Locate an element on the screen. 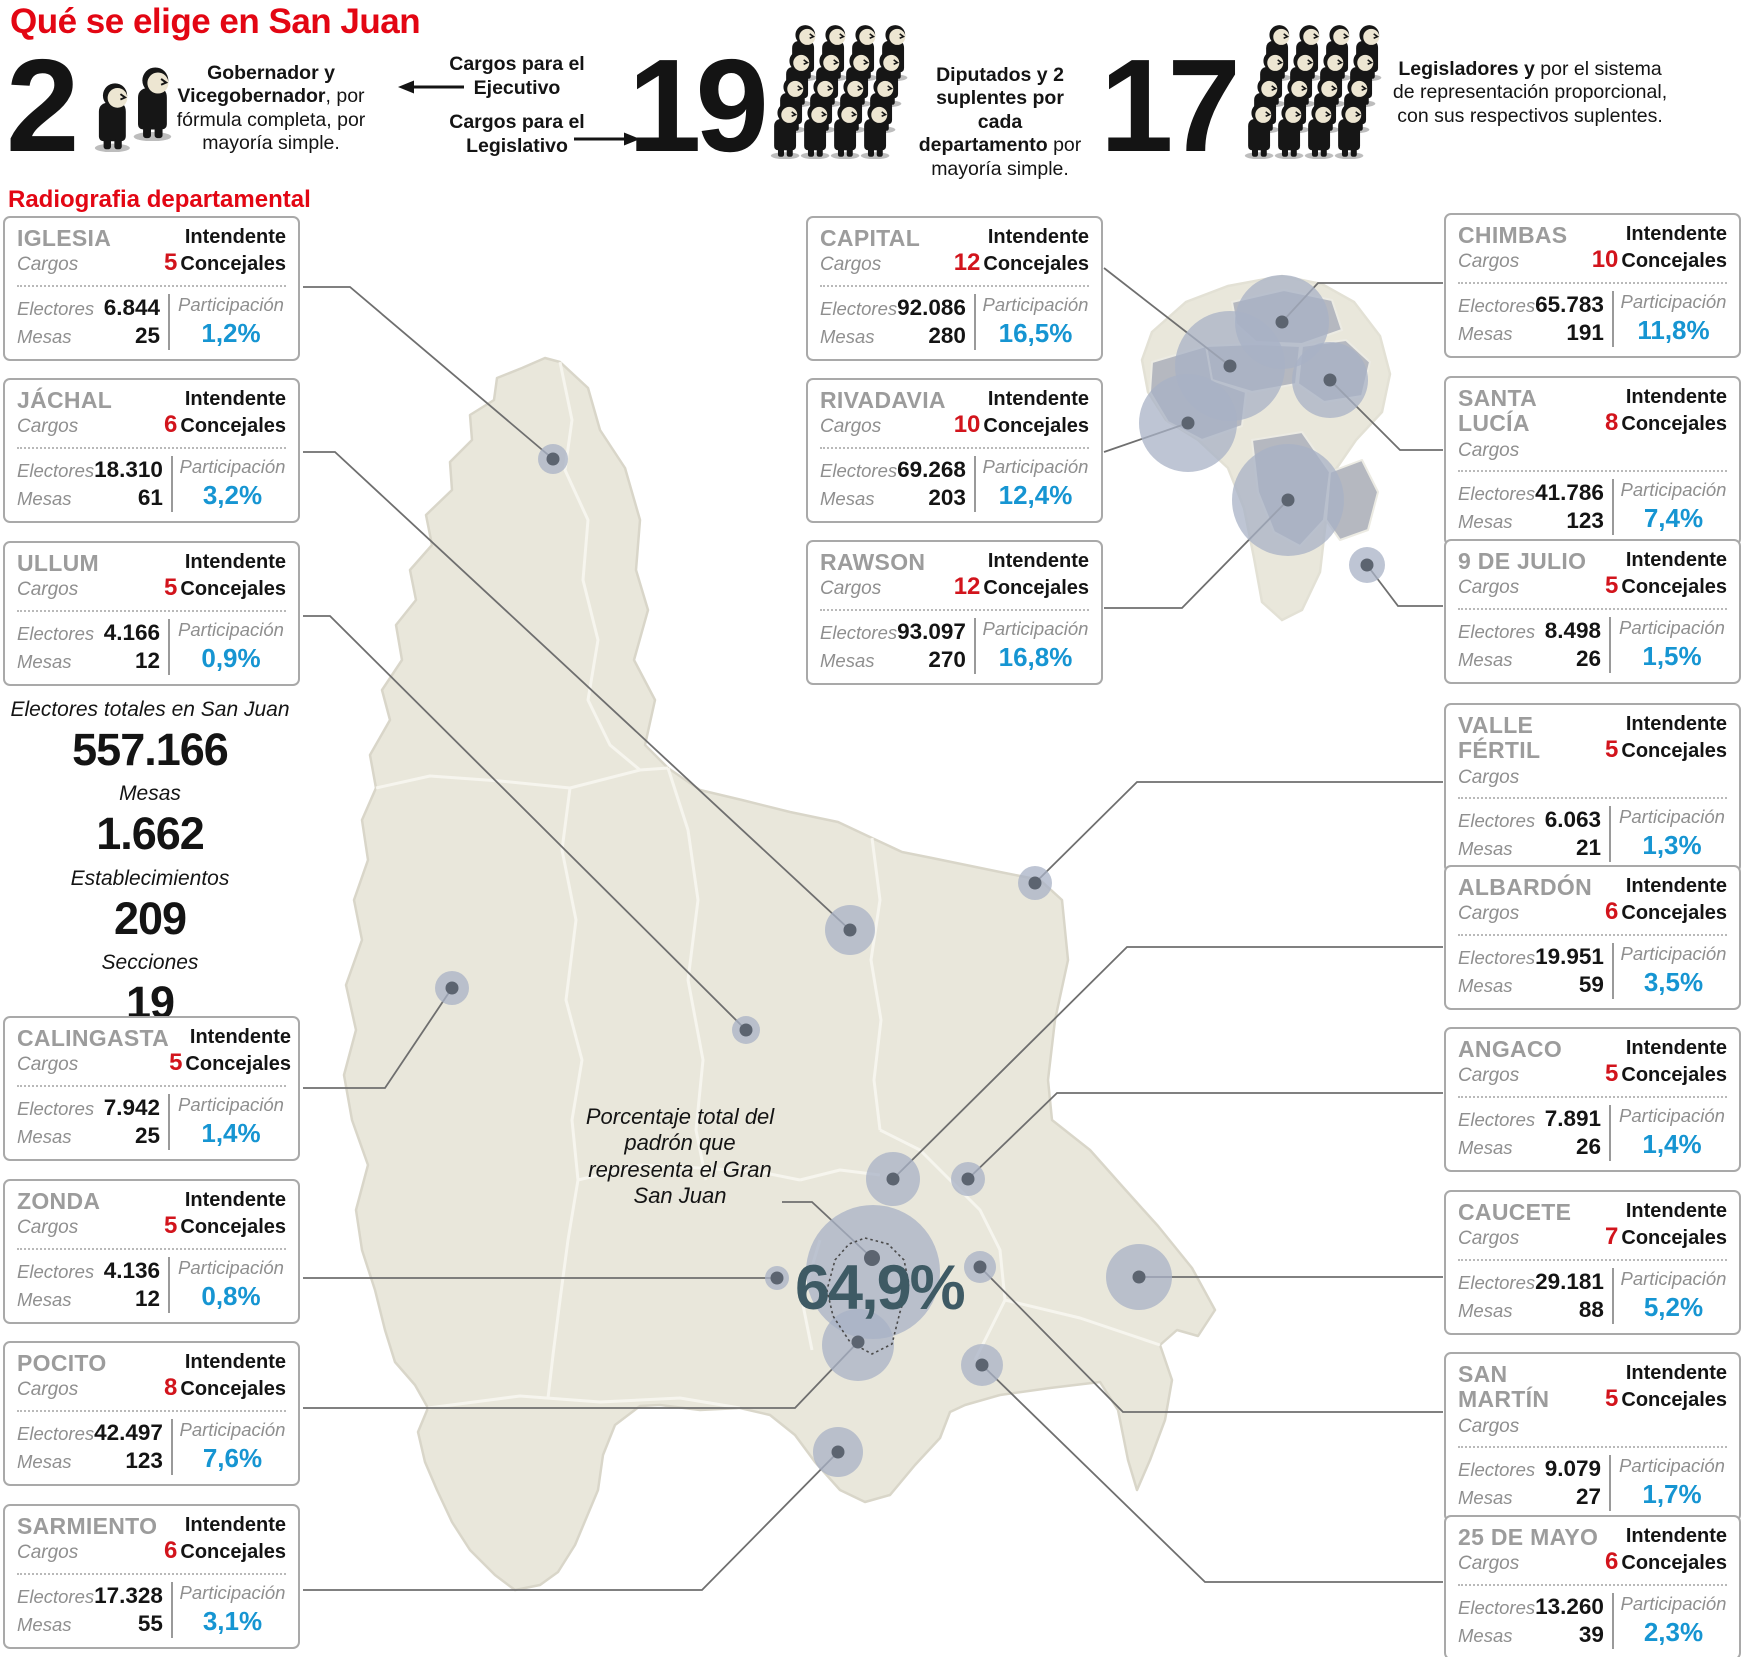 The height and width of the screenshot is (1657, 1743). mesas-value: 26 is located at coordinates (1588, 1146).